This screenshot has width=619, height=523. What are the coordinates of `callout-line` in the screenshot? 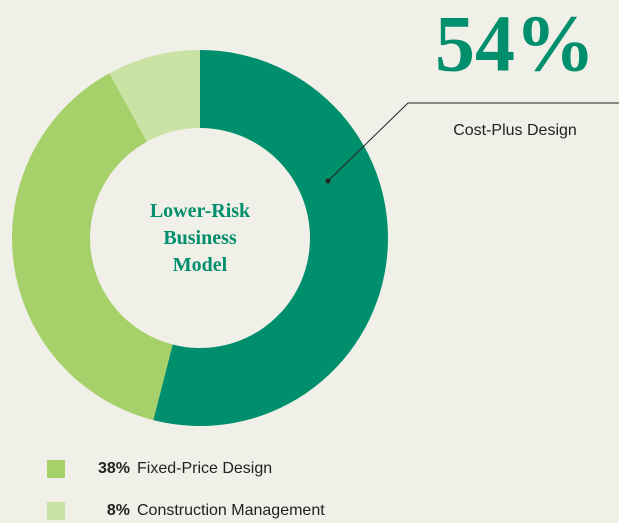 It's located at (473, 142).